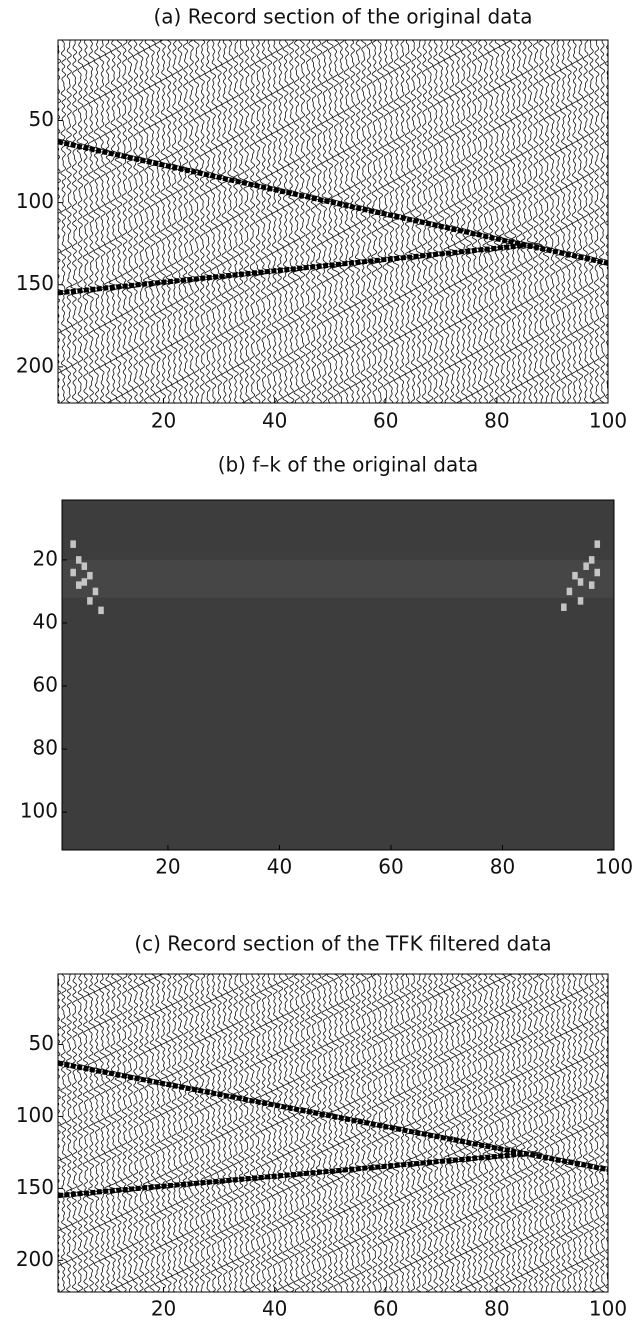 This screenshot has height=1328, width=644. I want to click on y-tick-label: 20, so click(45, 558).